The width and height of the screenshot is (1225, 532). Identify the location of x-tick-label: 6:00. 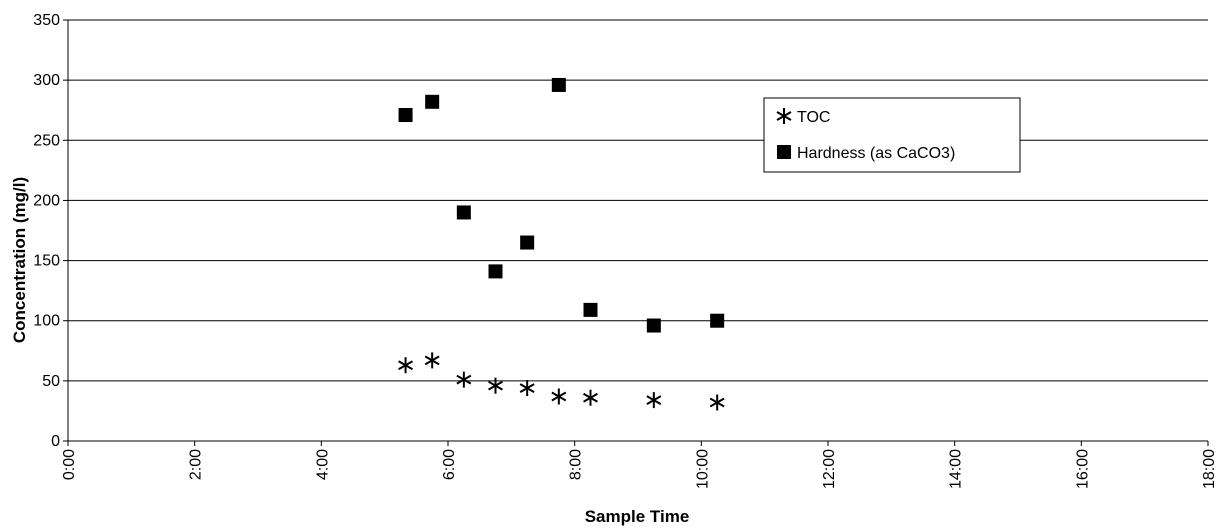
(449, 464).